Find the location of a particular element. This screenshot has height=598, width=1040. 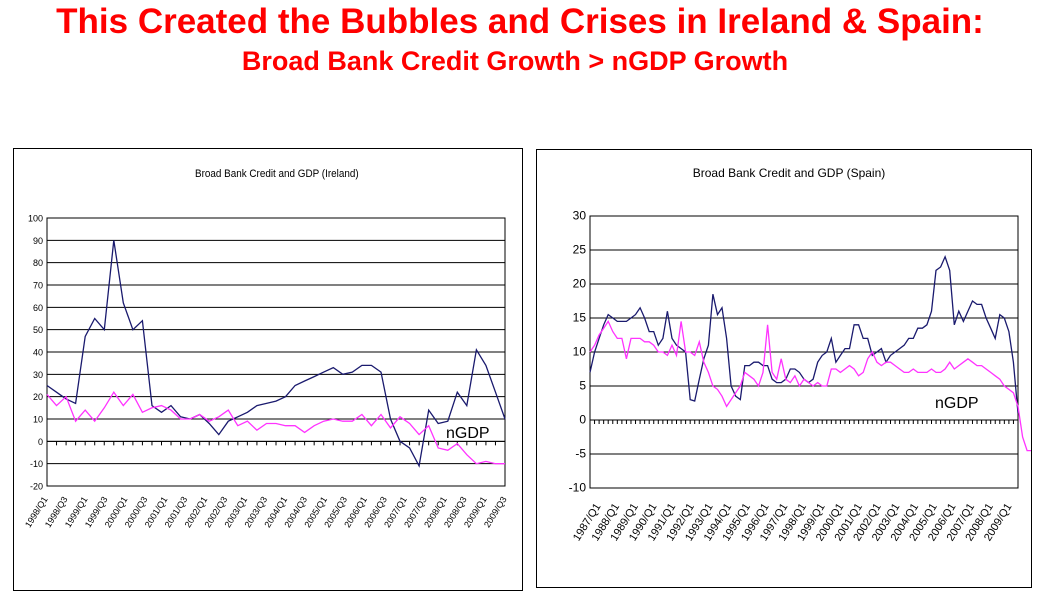

y-tick-label: 100 is located at coordinates (35, 219).